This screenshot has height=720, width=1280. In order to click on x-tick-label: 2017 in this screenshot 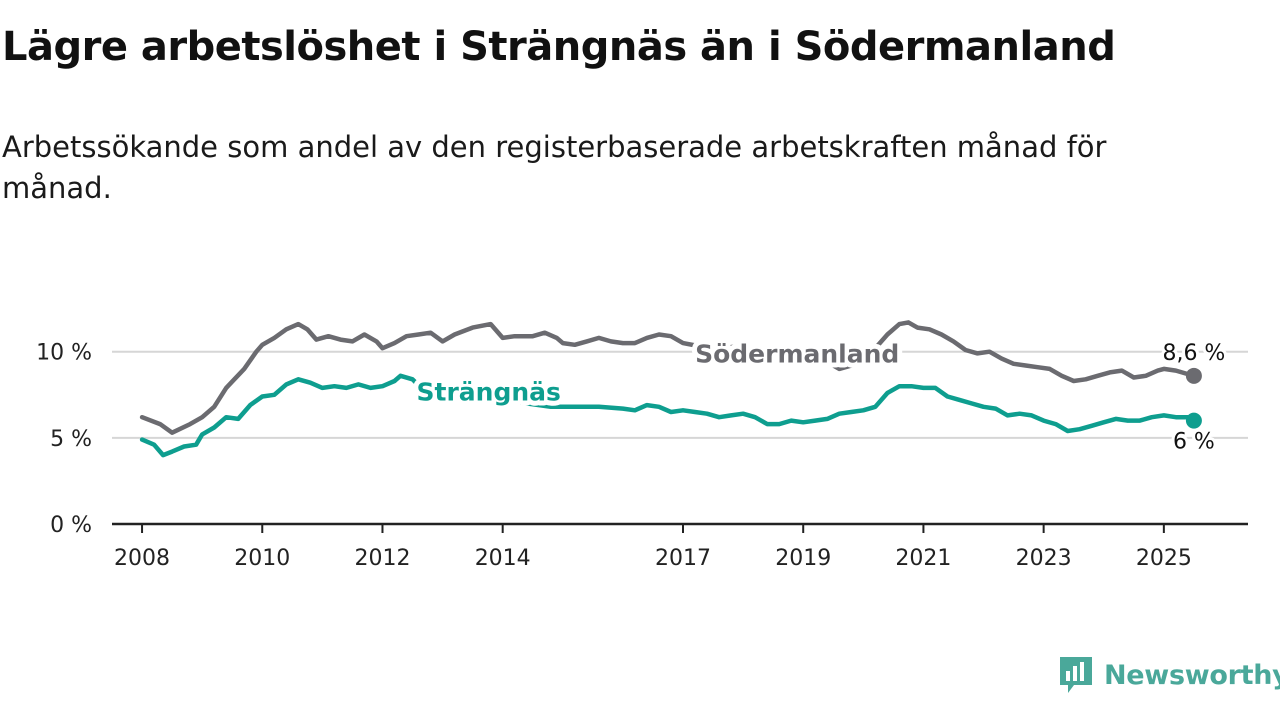, I will do `click(683, 558)`.